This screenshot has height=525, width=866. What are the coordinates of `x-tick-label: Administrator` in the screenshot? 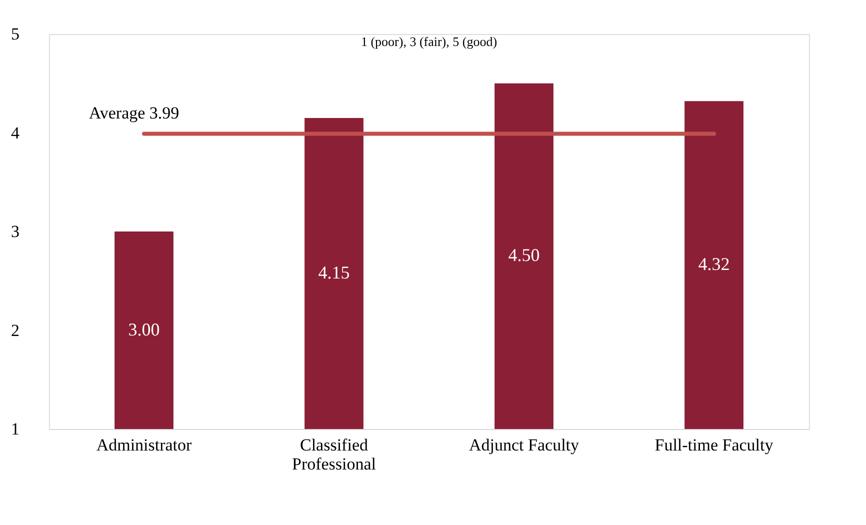 It's located at (144, 445).